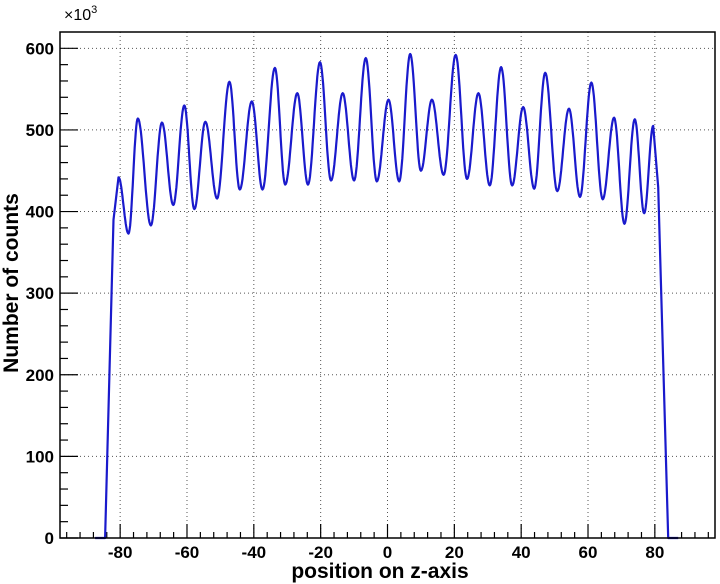  Describe the element at coordinates (454, 552) in the screenshot. I see `x-tick-label: 20` at that location.